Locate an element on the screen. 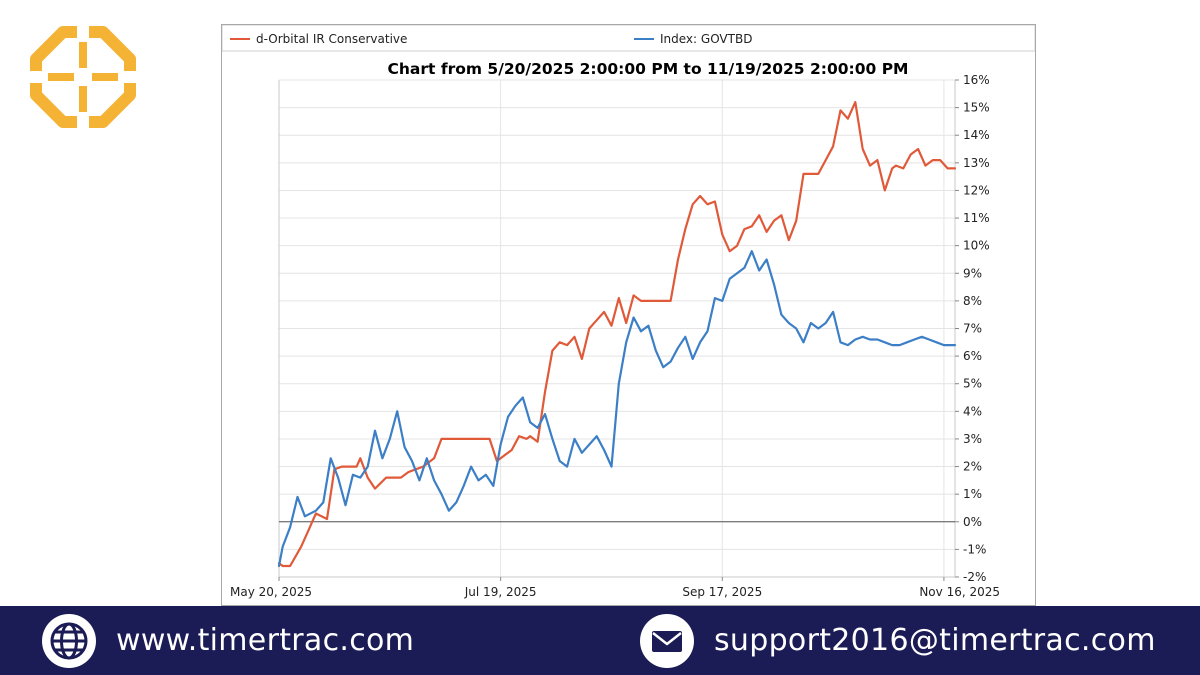  envelope-icon is located at coordinates (667, 640).